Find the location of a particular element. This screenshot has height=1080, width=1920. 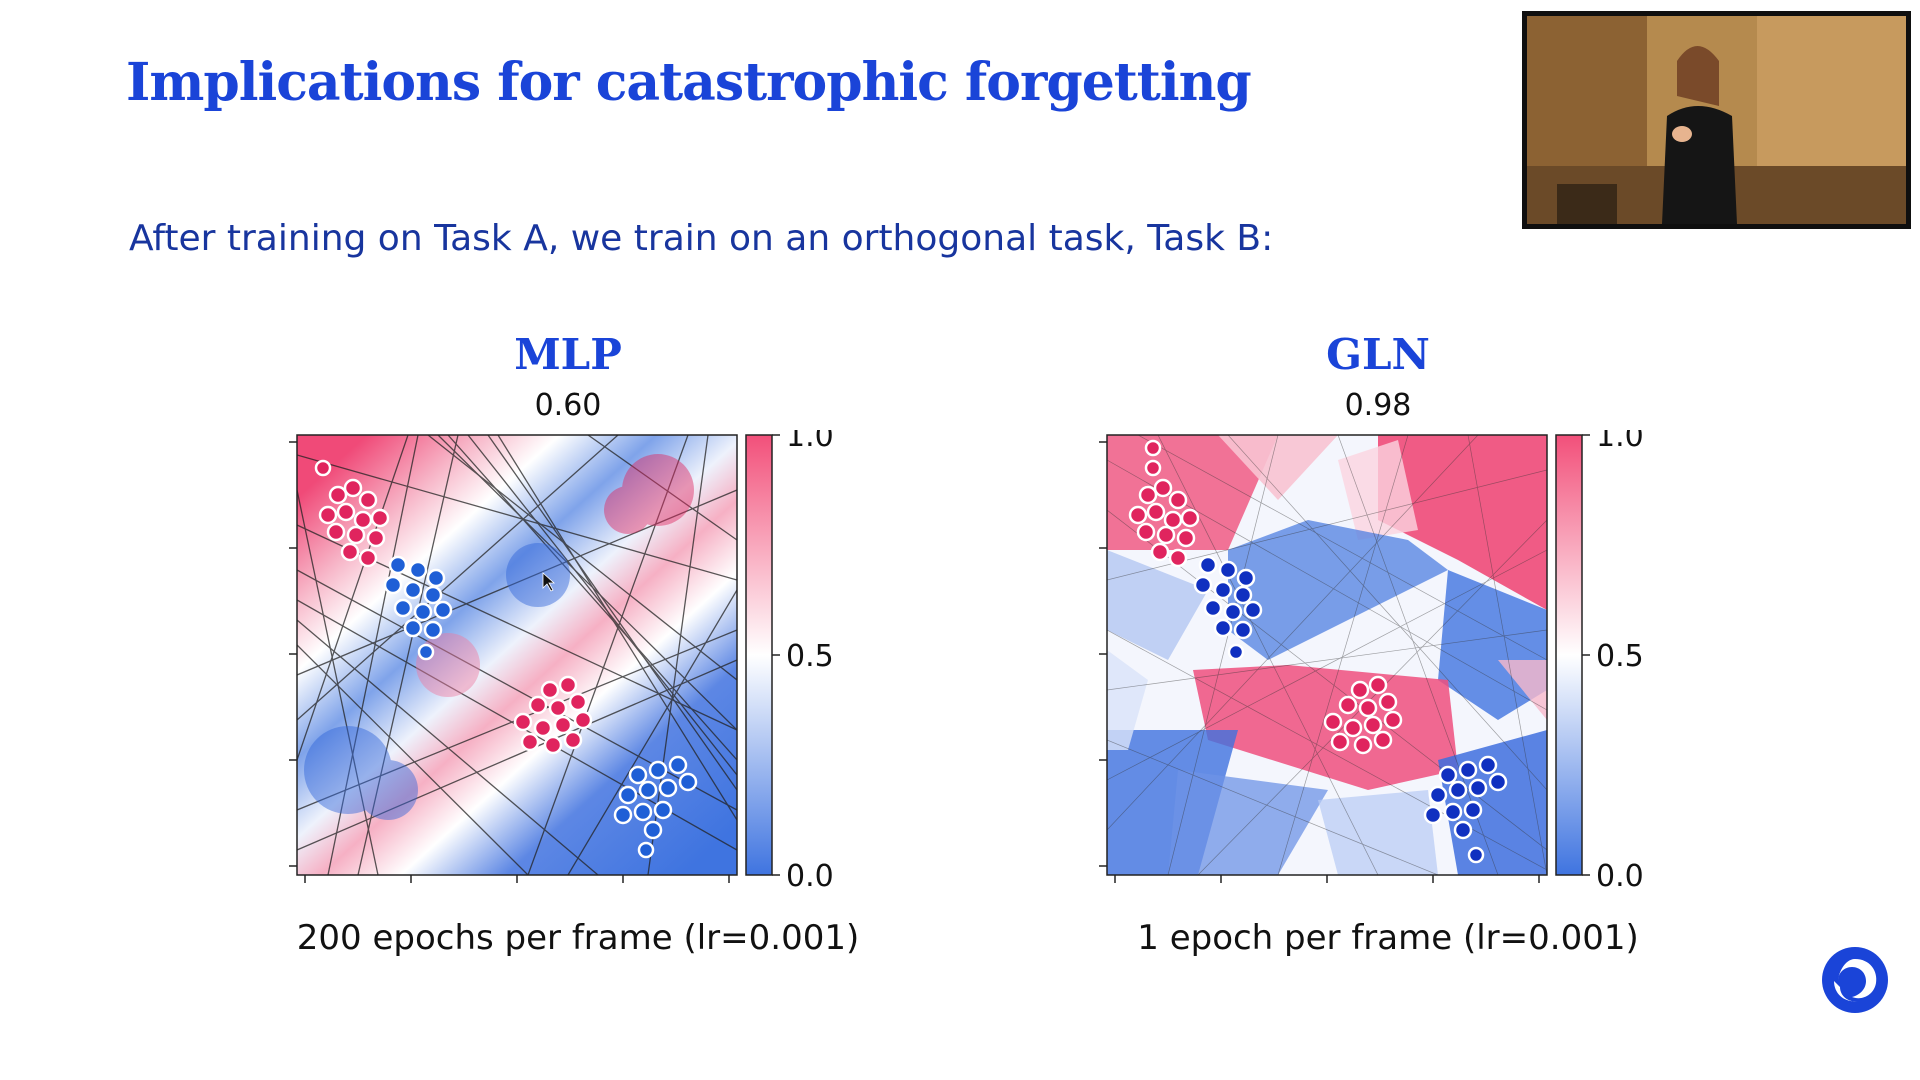

gln-colorbar-tick-low: 0.0 is located at coordinates (1620, 876).